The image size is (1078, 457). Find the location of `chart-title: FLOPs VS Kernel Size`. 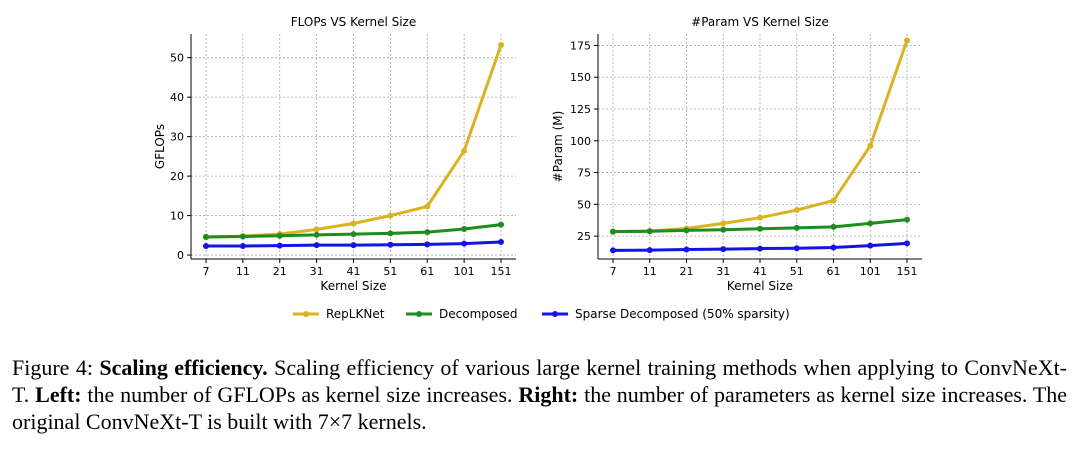

chart-title: FLOPs VS Kernel Size is located at coordinates (353, 22).